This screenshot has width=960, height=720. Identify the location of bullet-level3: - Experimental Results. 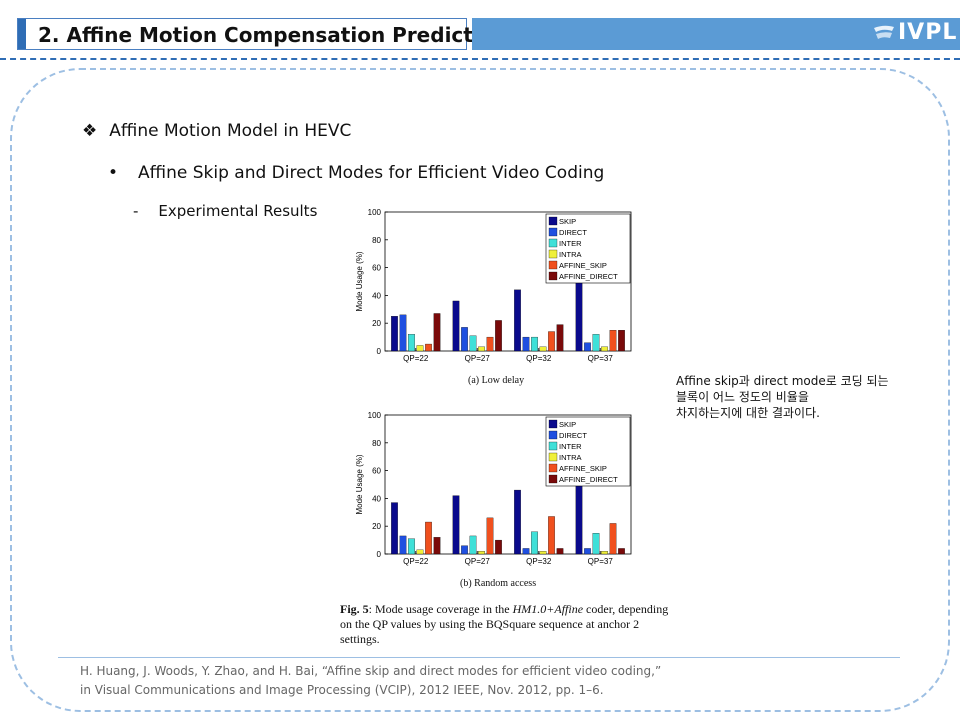
(225, 211).